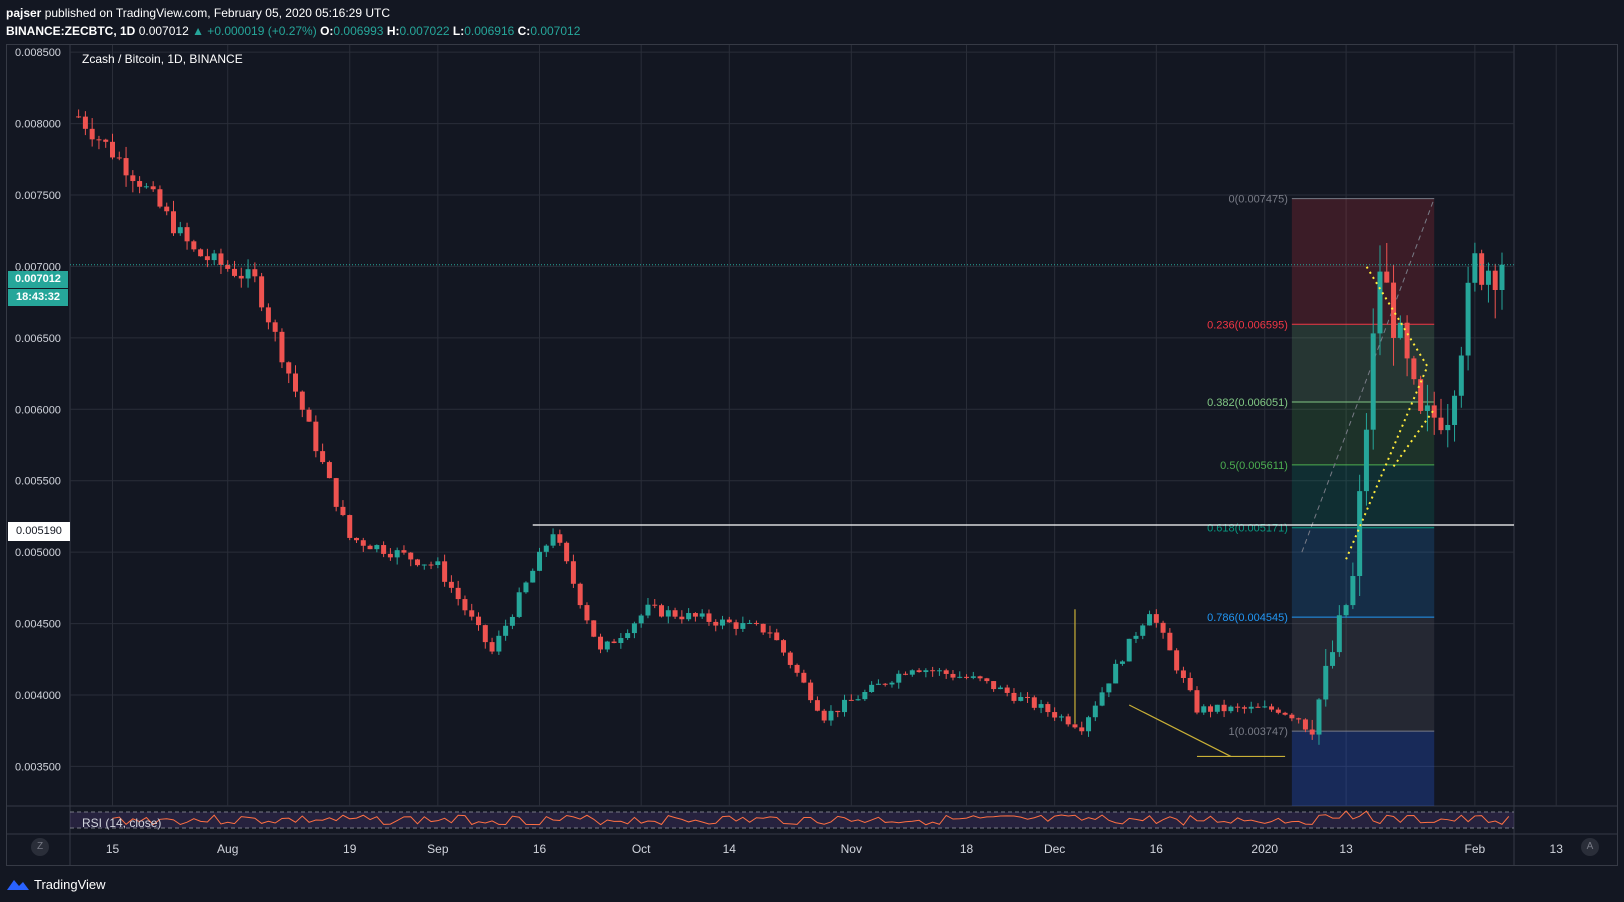 This screenshot has width=1624, height=902. Describe the element at coordinates (350, 849) in the screenshot. I see `x-tick-label: 19` at that location.